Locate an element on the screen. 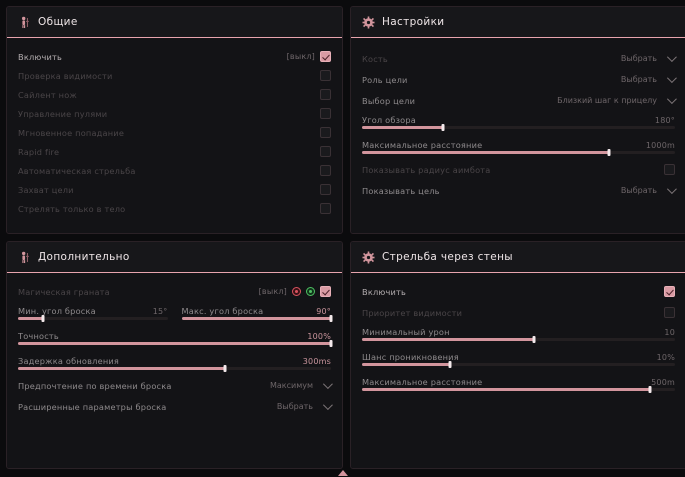  fov-slider is located at coordinates (518, 127).